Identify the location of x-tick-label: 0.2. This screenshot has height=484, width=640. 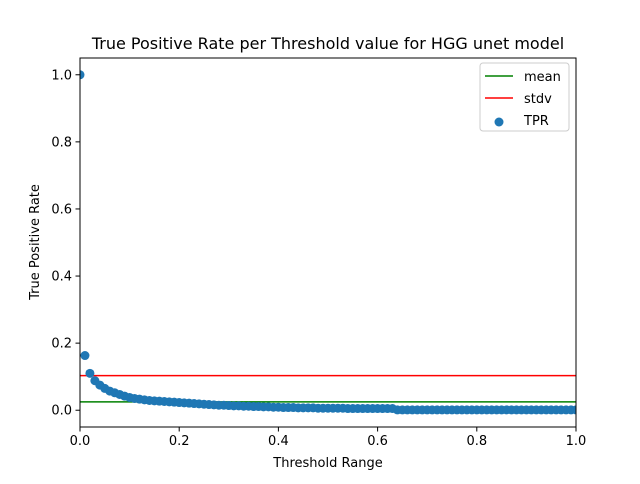
(179, 441).